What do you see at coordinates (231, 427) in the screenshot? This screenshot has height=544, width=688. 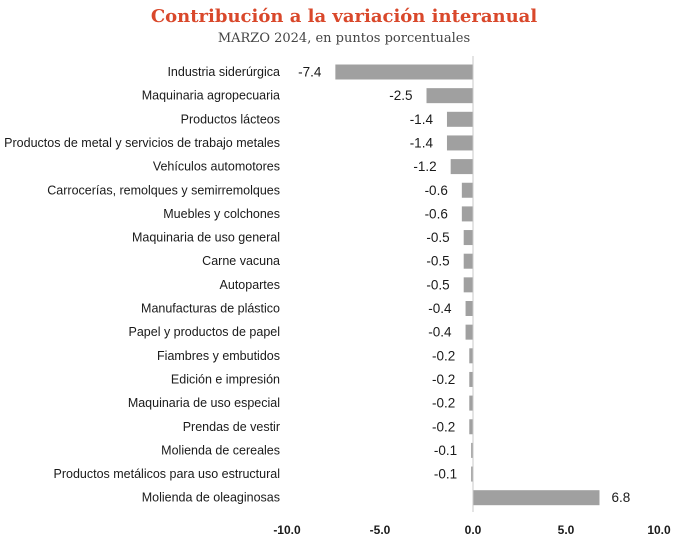 I see `category-label: Prendas de vestir` at bounding box center [231, 427].